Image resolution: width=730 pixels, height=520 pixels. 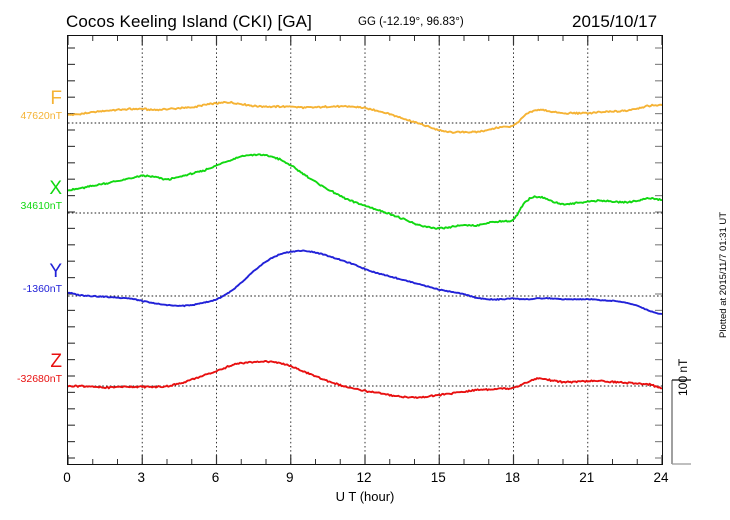 What do you see at coordinates (42, 289) in the screenshot?
I see `component-baseline-value-Y: -1360nT` at bounding box center [42, 289].